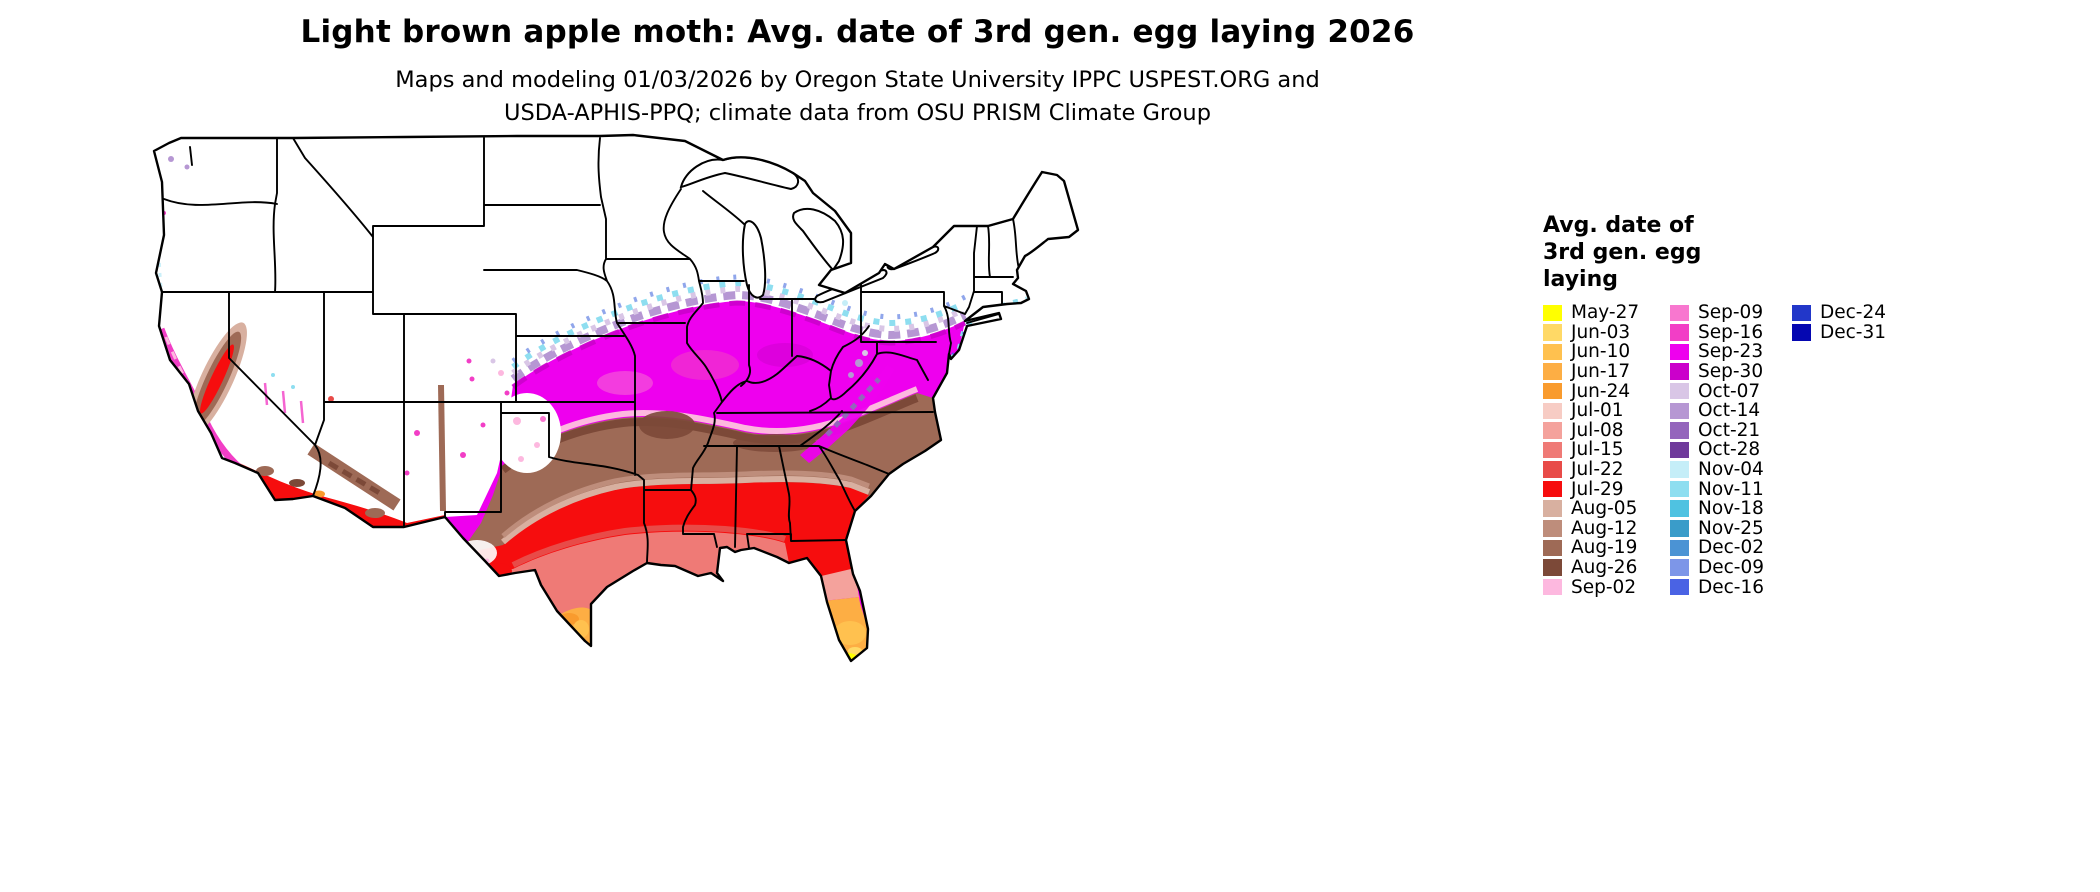  I want to click on florida-jun03, so click(855, 651).